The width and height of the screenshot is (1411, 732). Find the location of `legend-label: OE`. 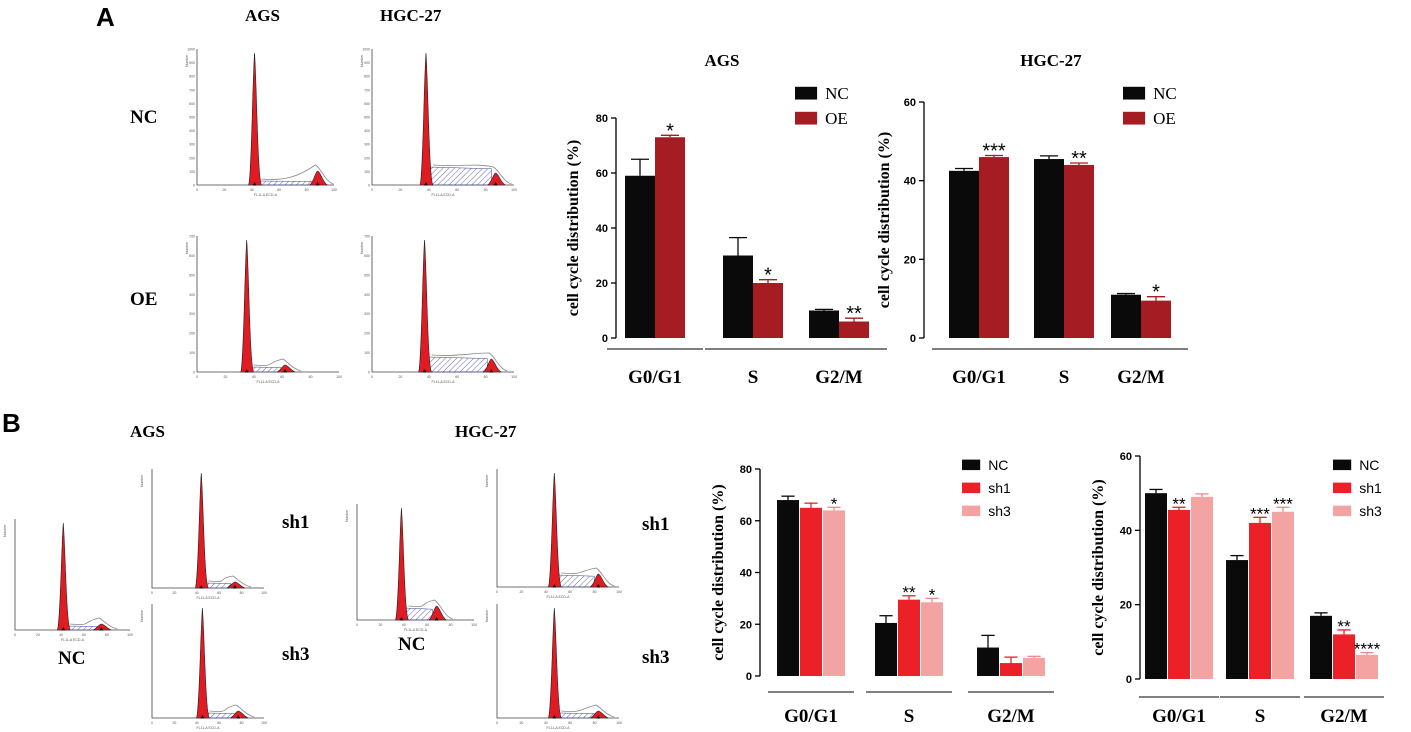

legend-label: OE is located at coordinates (836, 118).